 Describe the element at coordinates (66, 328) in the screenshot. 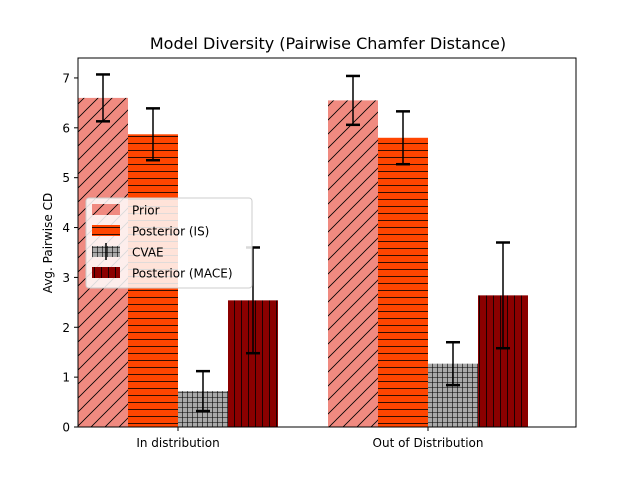

I see `y-tick-label: 2` at that location.